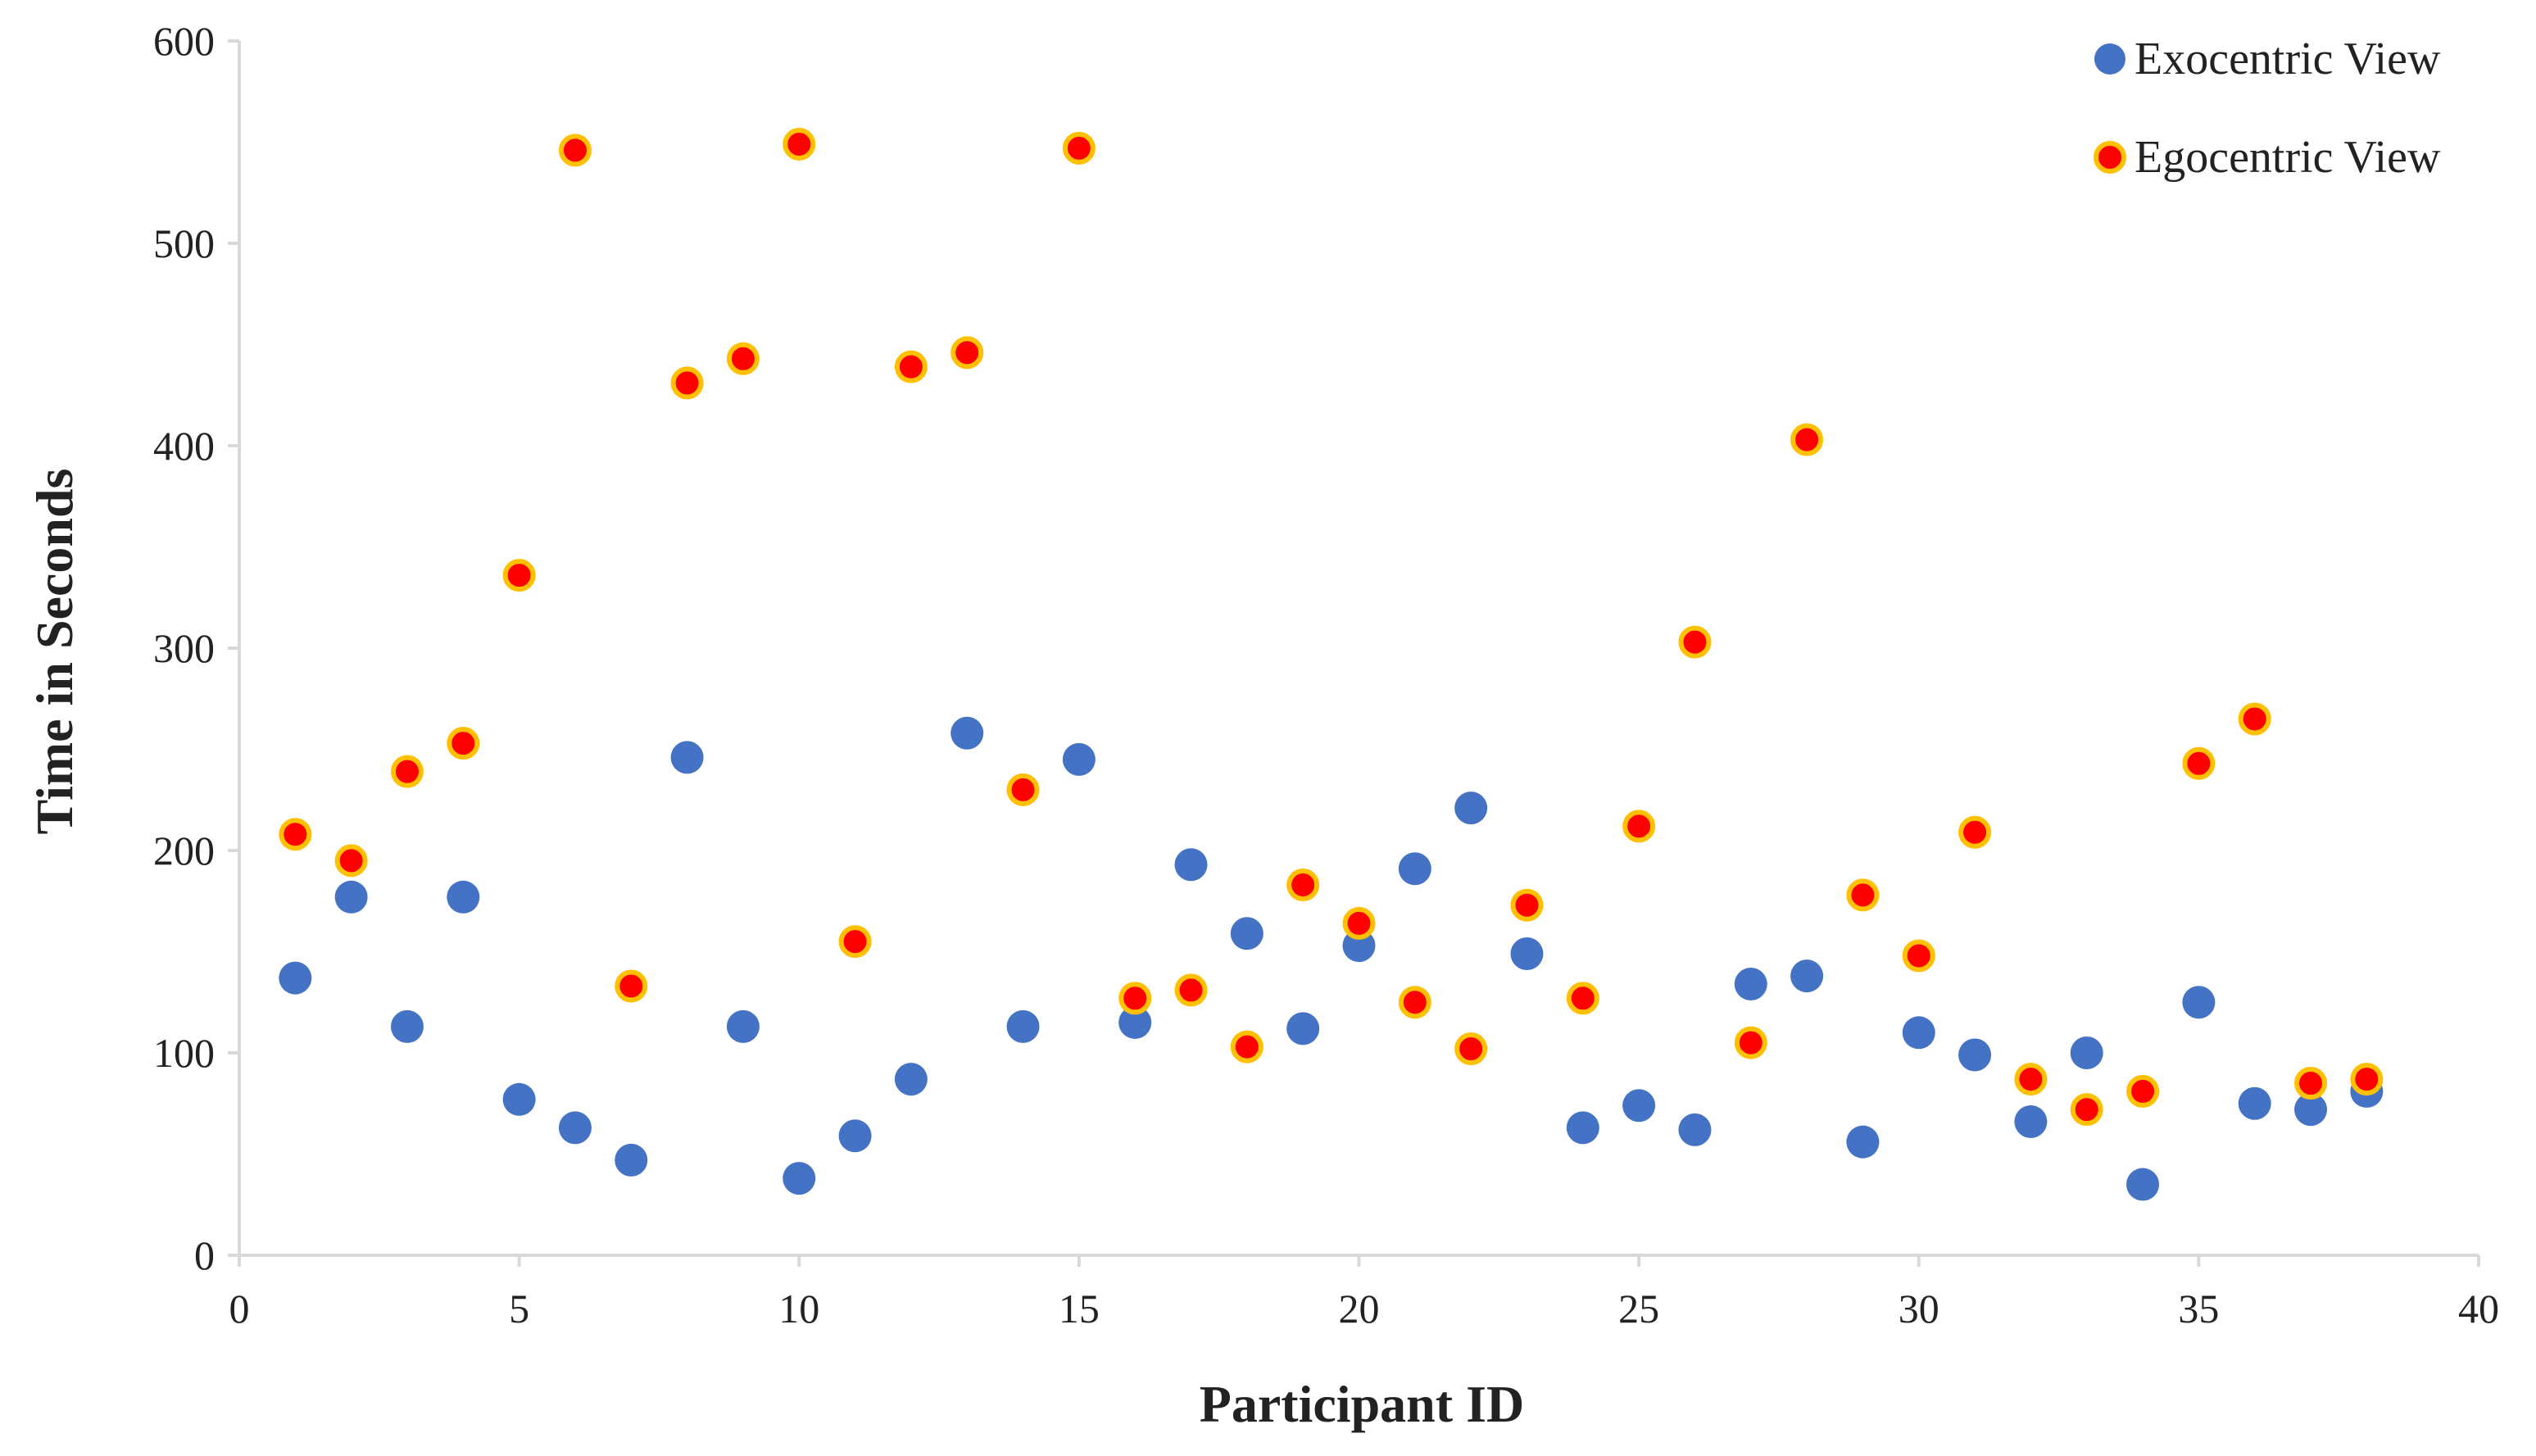 Image resolution: width=2536 pixels, height=1456 pixels. What do you see at coordinates (184, 648) in the screenshot?
I see `y-tick-label: 300` at bounding box center [184, 648].